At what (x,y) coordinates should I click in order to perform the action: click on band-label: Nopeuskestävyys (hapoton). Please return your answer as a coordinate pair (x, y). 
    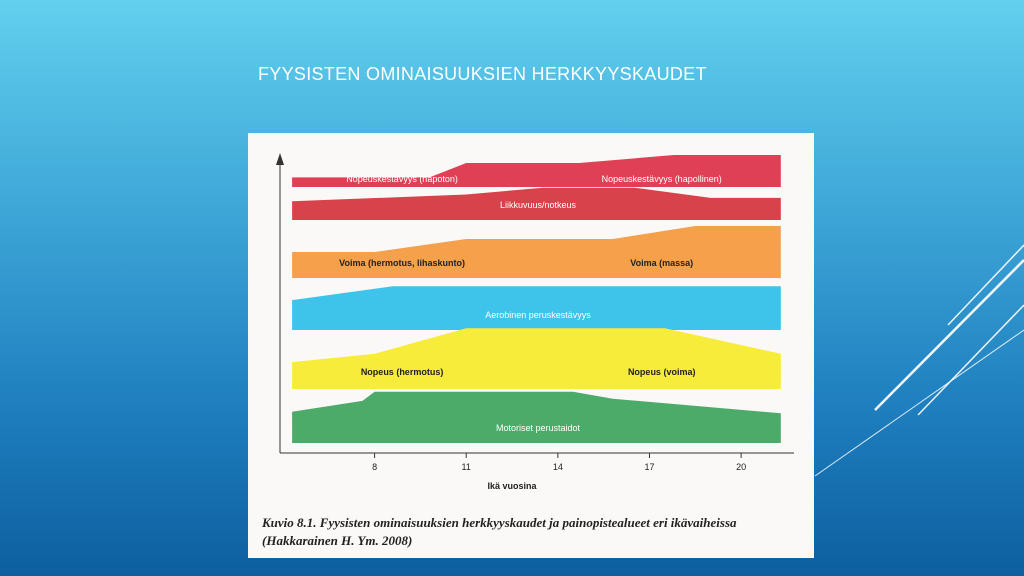
    Looking at the image, I should click on (402, 179).